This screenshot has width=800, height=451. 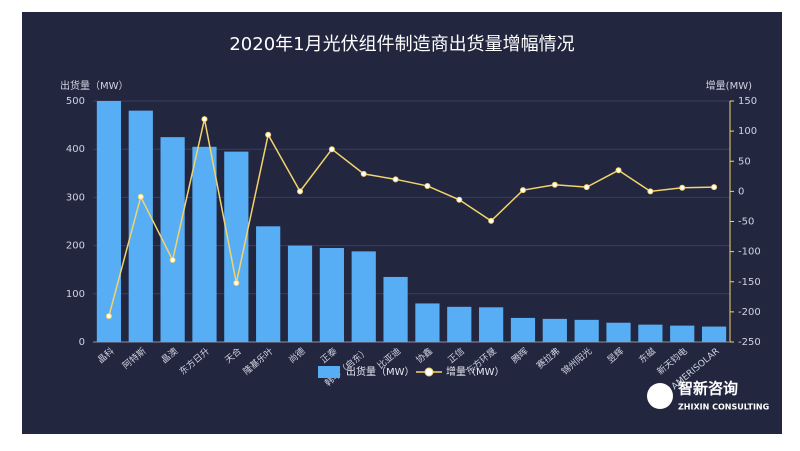 What do you see at coordinates (741, 191) in the screenshot?
I see `y2-tick-label: 0` at bounding box center [741, 191].